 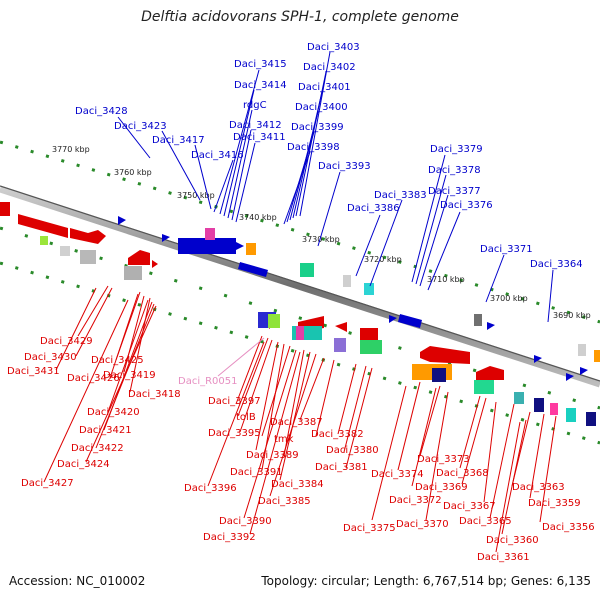 I want to click on gene-label: Daci_3389, so click(x=272, y=455).